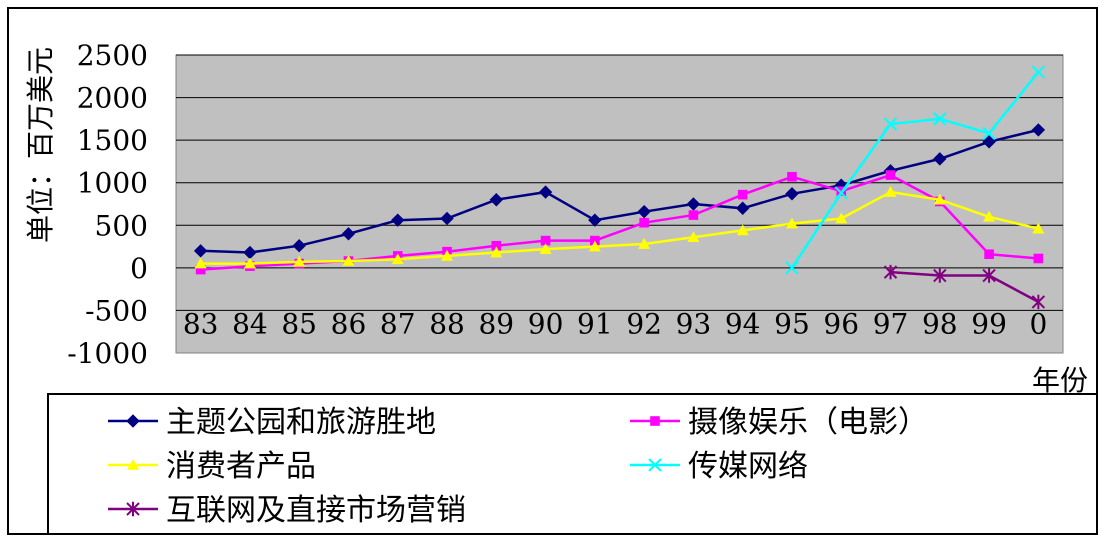 This screenshot has width=1105, height=546. I want to click on legend-label: 摄像娱乐（电影）, so click(808, 422).